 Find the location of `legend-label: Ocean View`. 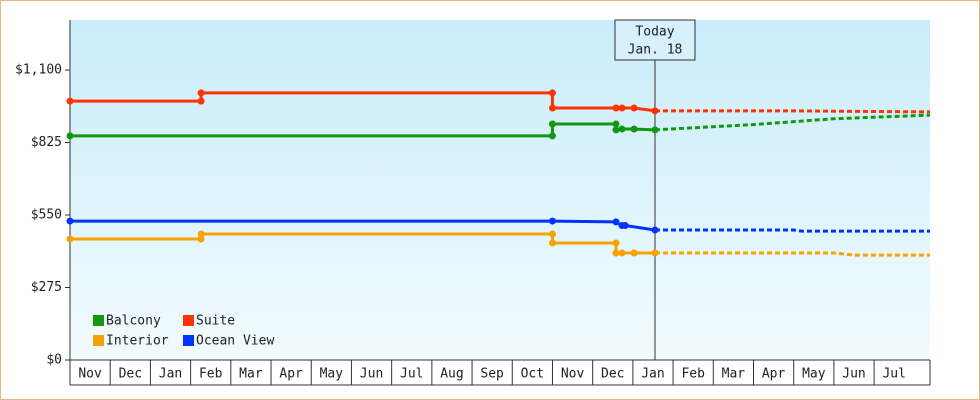

legend-label: Ocean View is located at coordinates (235, 341).